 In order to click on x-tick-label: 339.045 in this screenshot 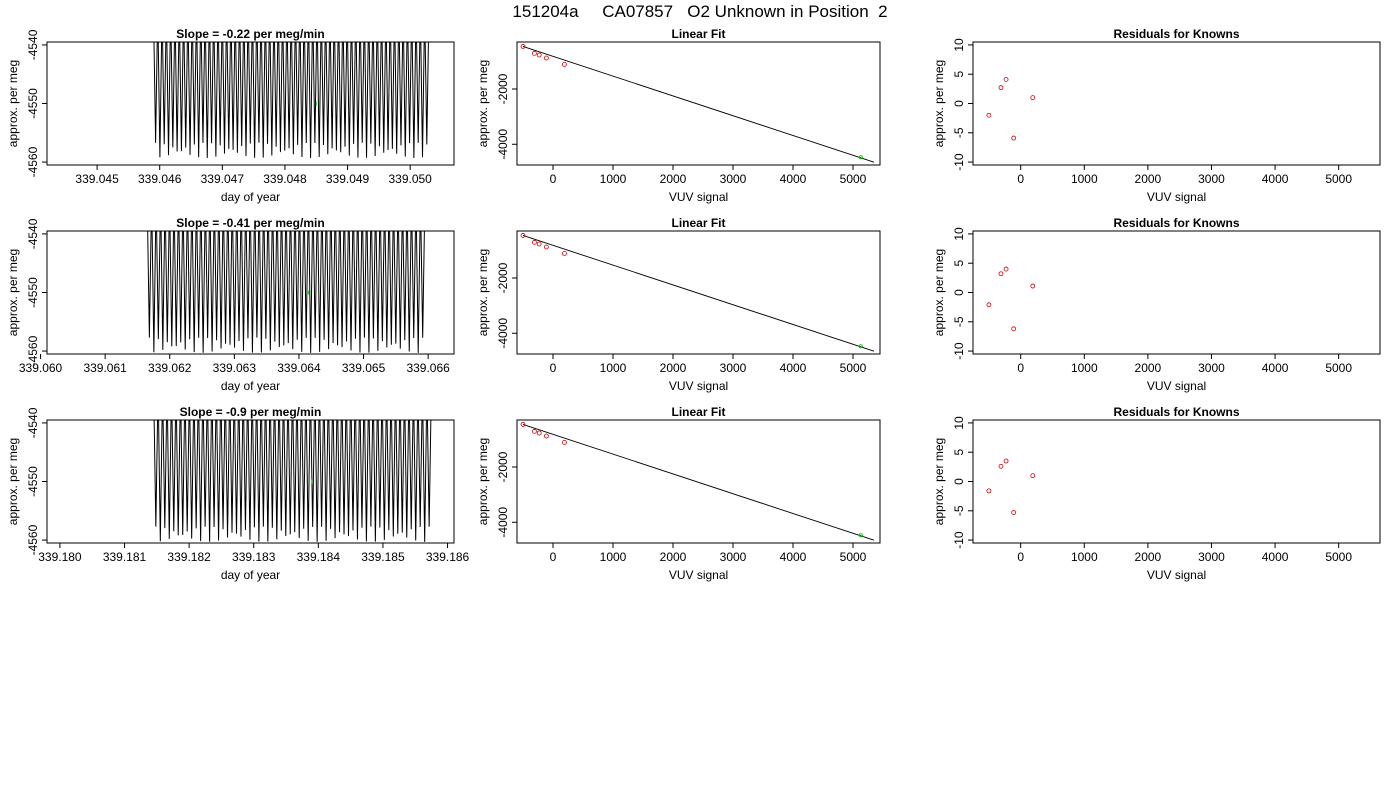, I will do `click(97, 179)`.